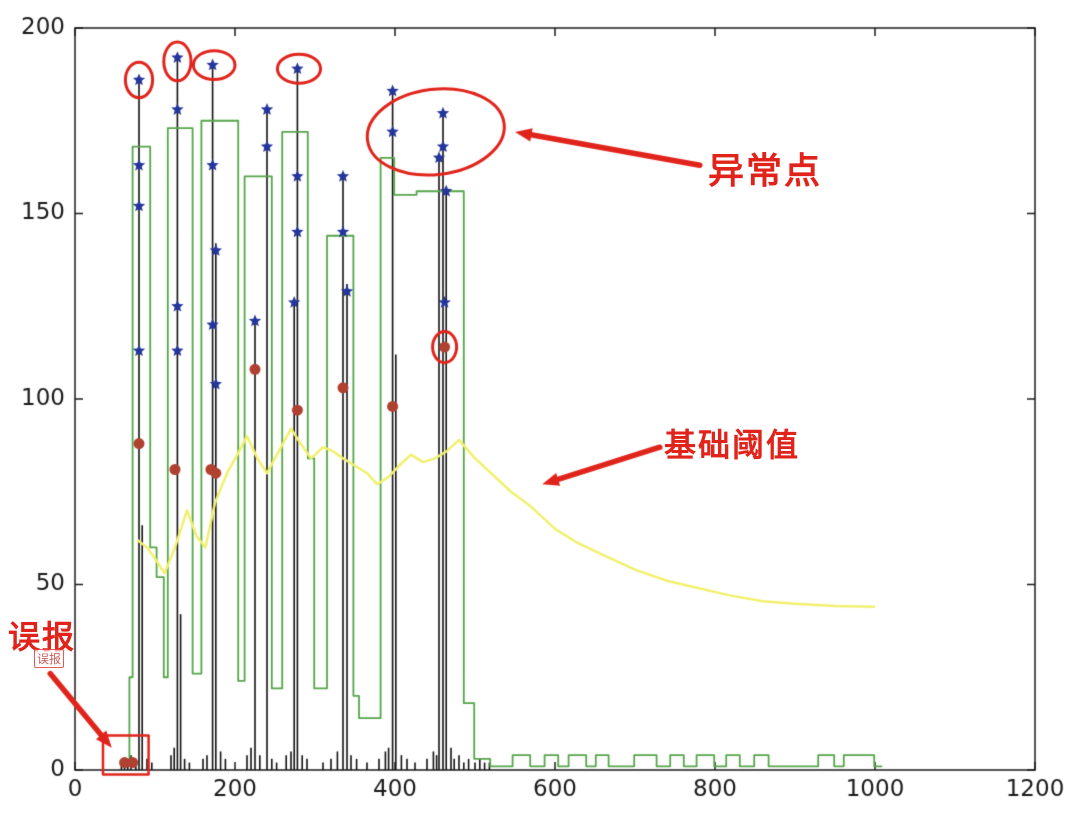 This screenshot has width=1080, height=814. Describe the element at coordinates (765, 170) in the screenshot. I see `label-anomaly-points: 异常点` at that location.